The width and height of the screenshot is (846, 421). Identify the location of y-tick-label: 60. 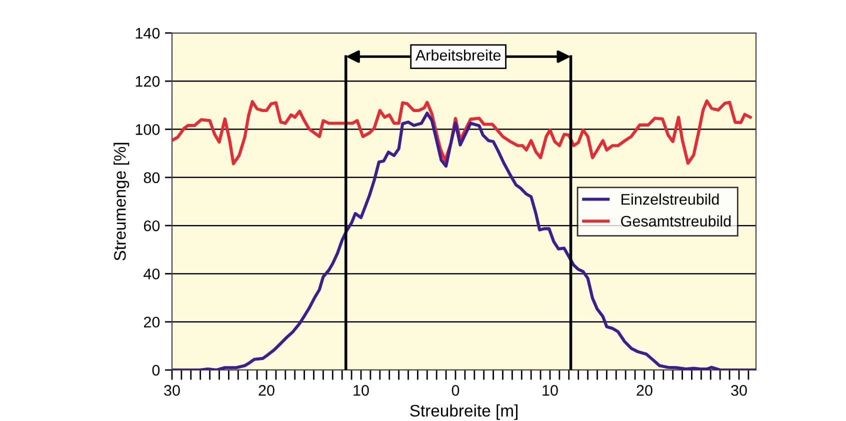
(152, 226).